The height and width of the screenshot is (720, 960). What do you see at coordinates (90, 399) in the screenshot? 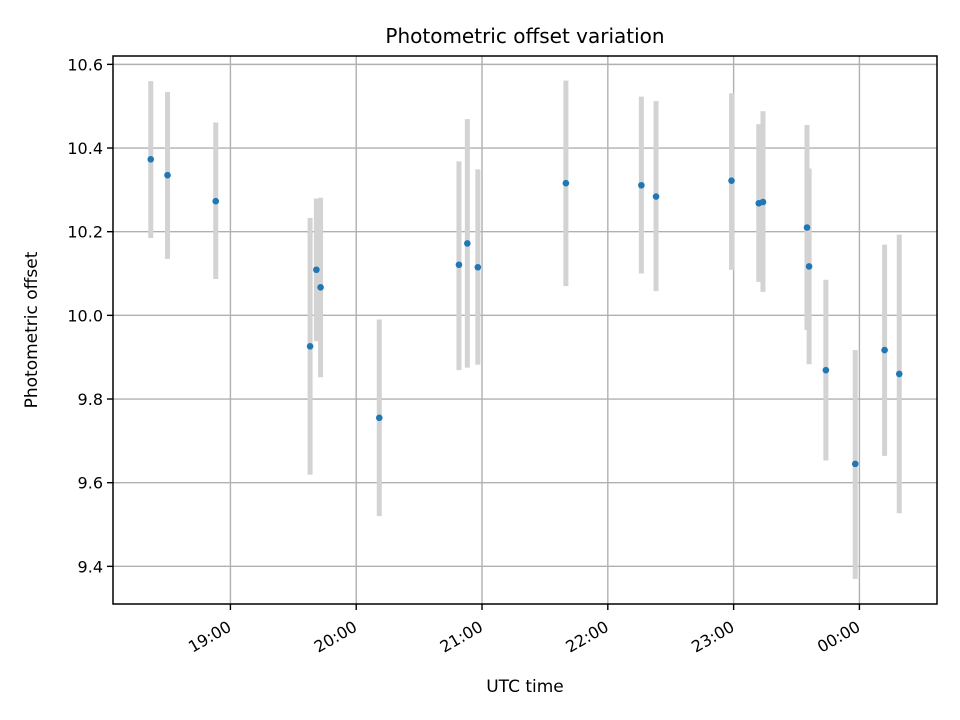
I see `y-tick-label: 9.8` at bounding box center [90, 399].